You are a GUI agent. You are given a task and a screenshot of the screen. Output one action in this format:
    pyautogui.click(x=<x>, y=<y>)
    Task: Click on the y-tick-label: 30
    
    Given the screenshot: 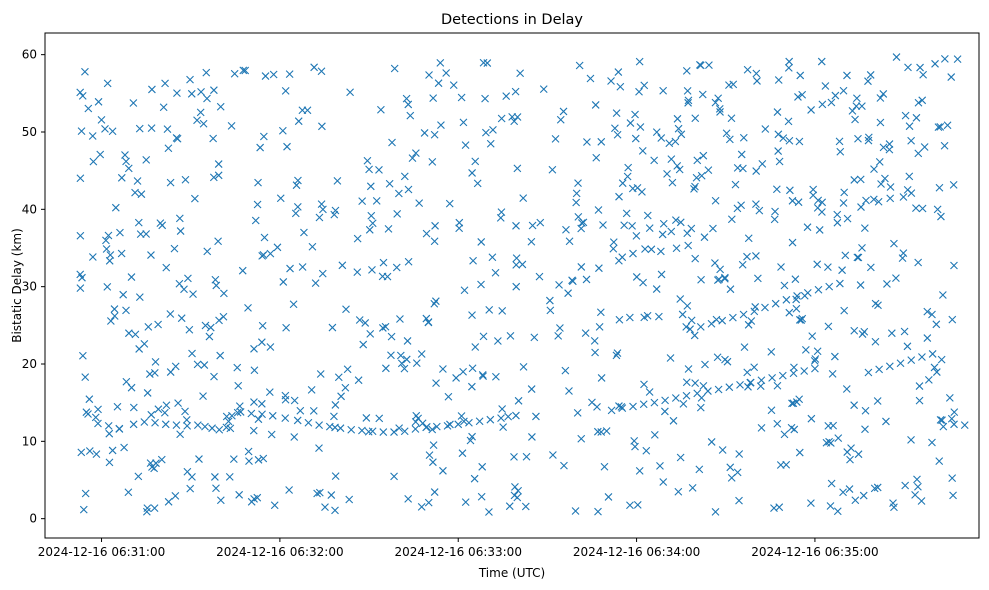 What is the action you would take?
    pyautogui.click(x=29, y=287)
    